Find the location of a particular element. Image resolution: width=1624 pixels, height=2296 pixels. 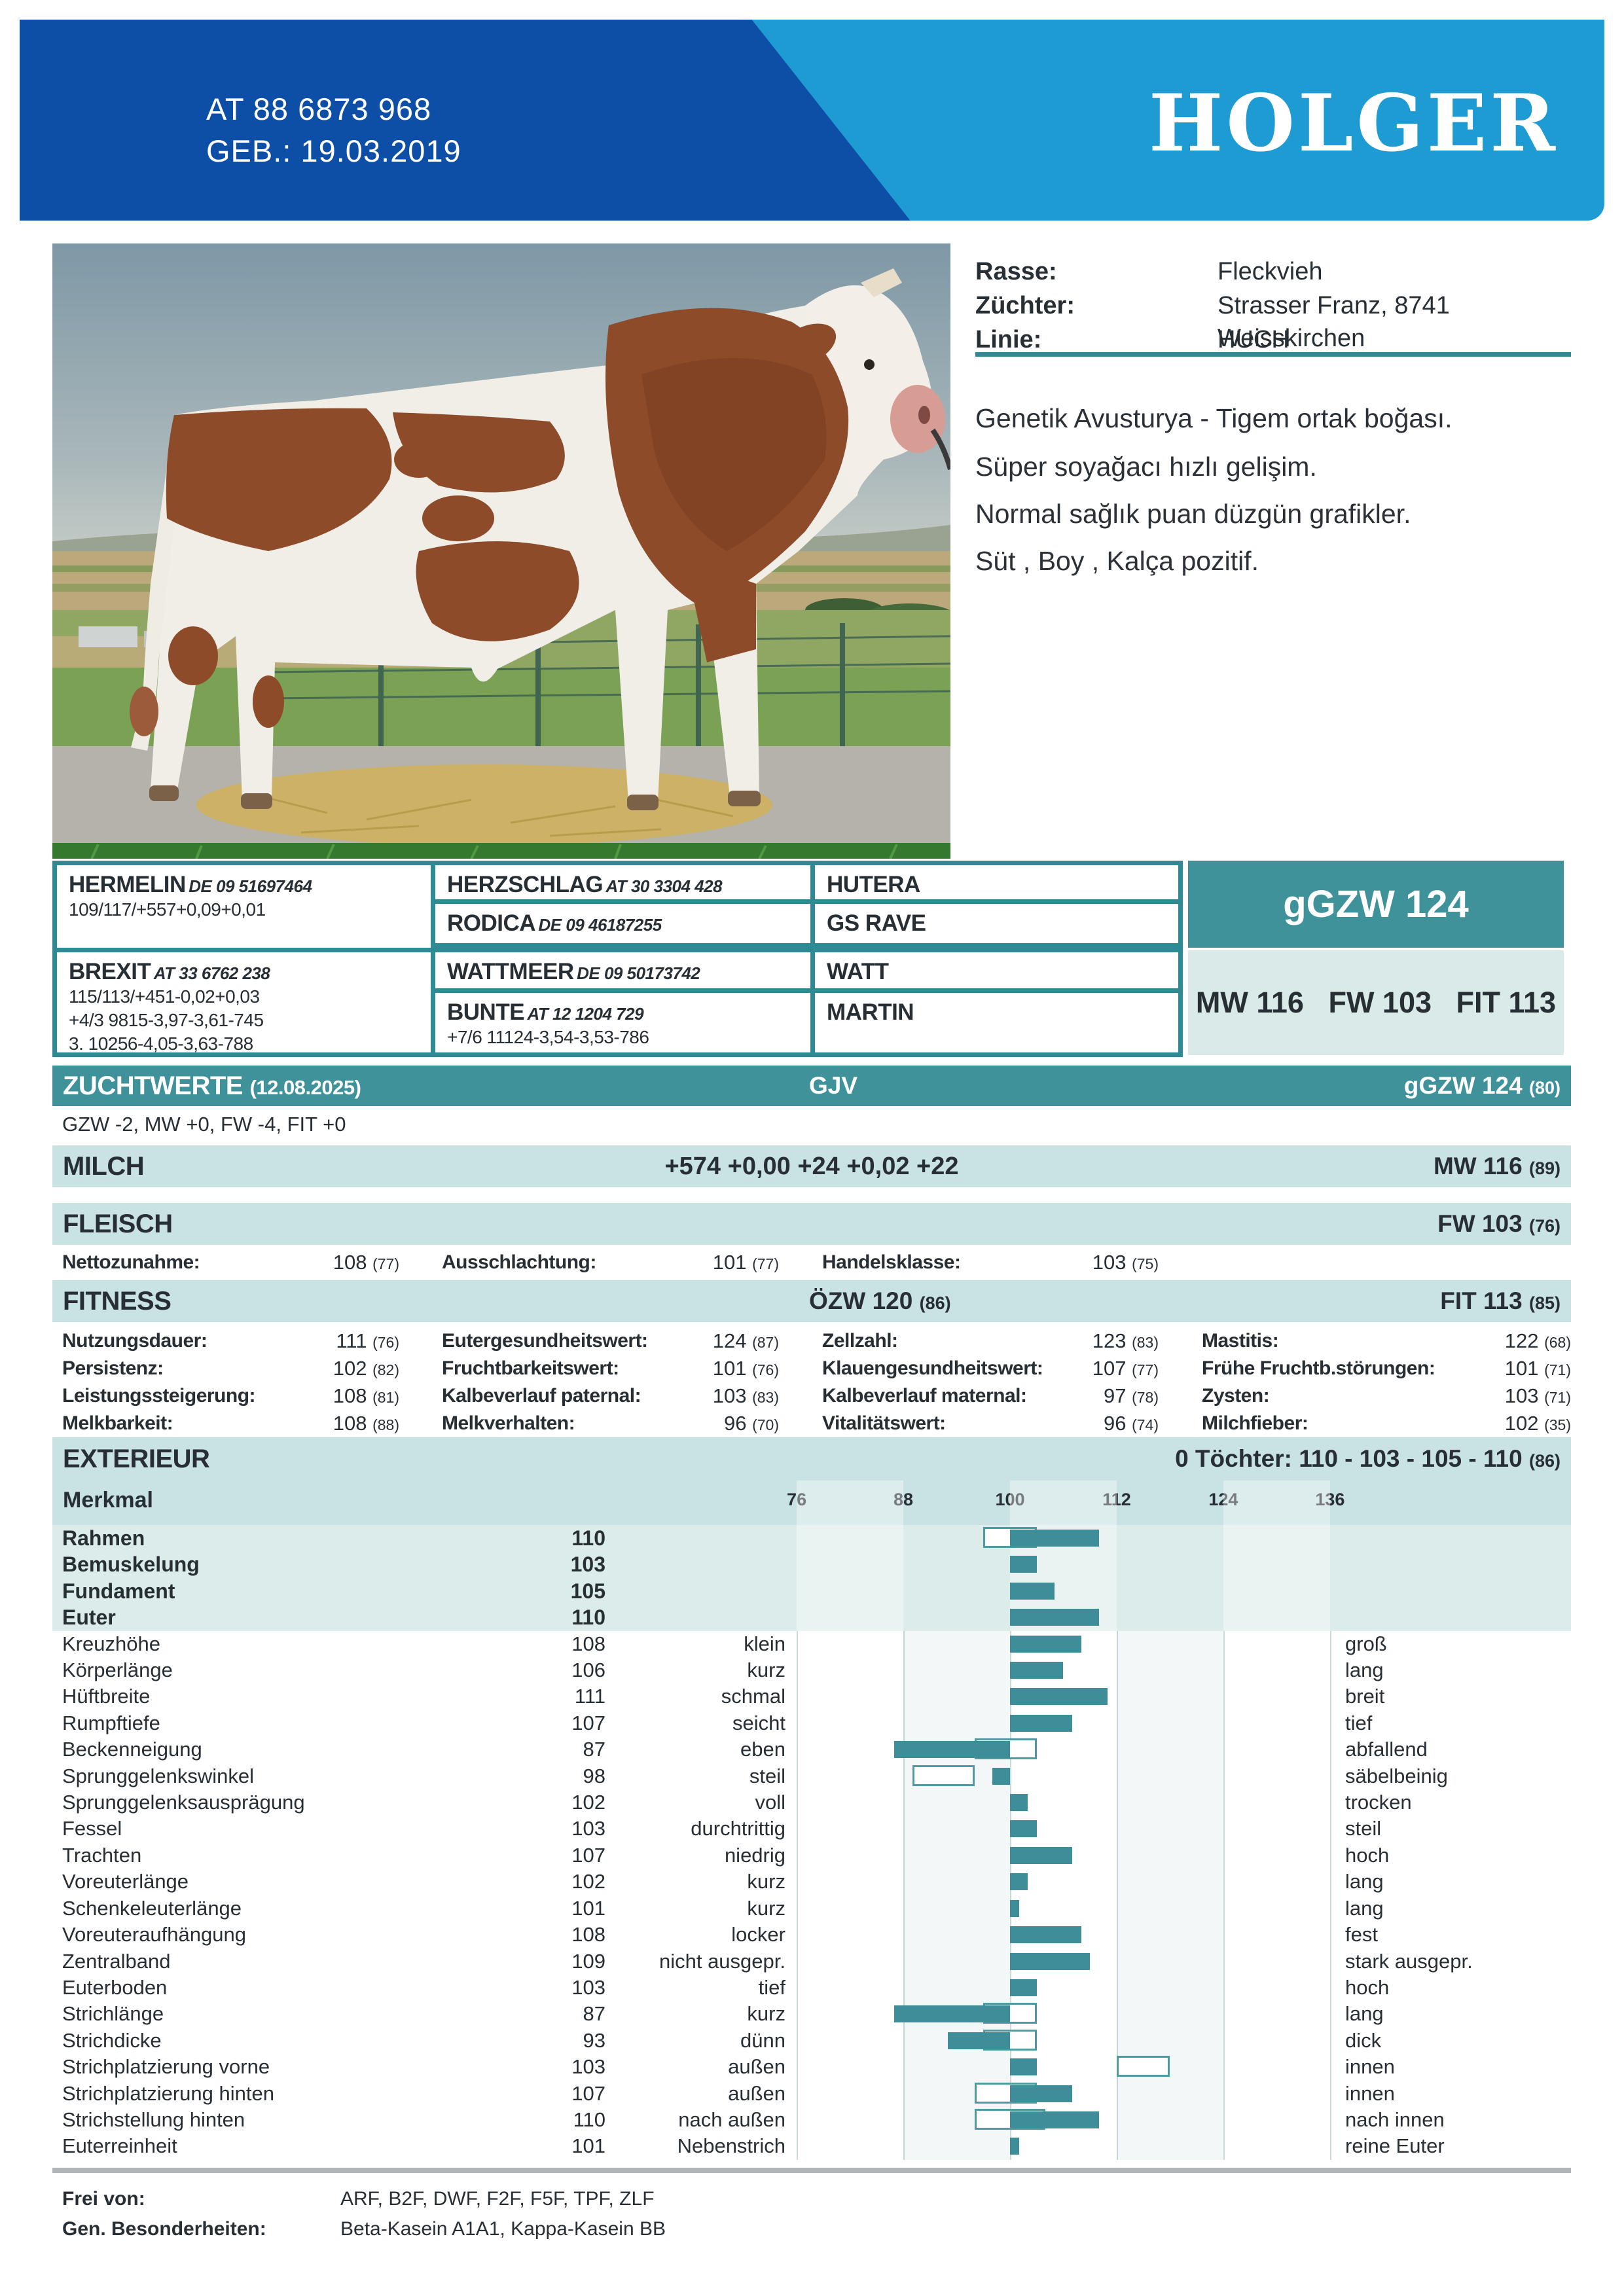

exterieur-row: Fundament 105 is located at coordinates (811, 1591).